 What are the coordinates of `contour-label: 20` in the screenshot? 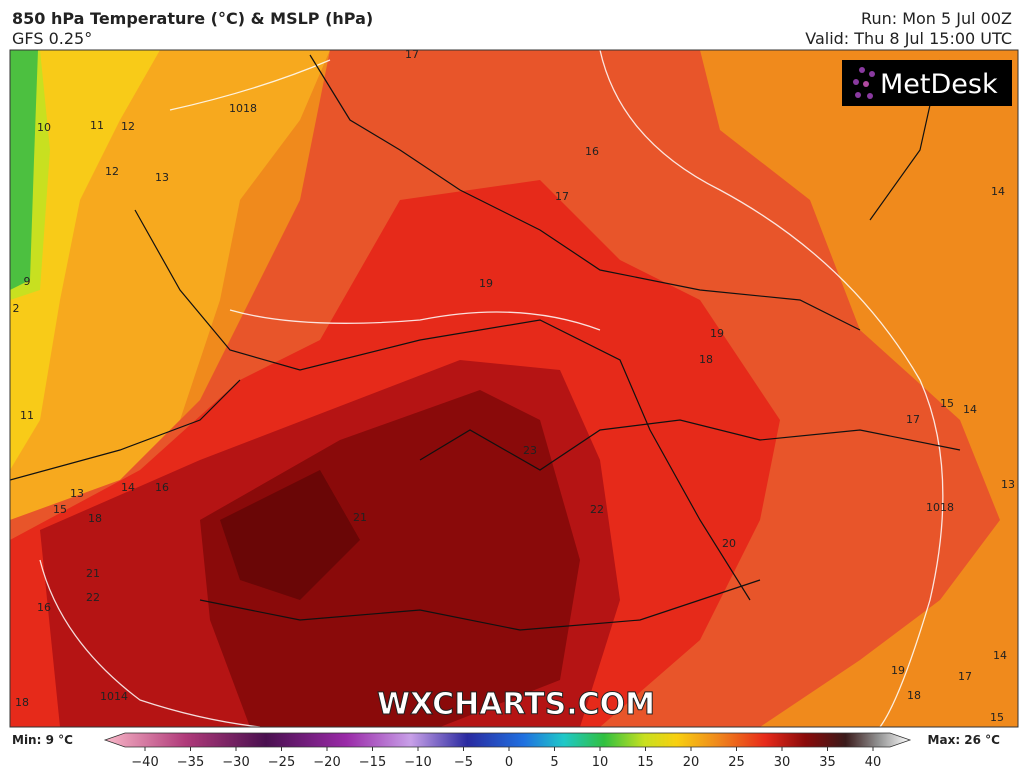 It's located at (729, 543).